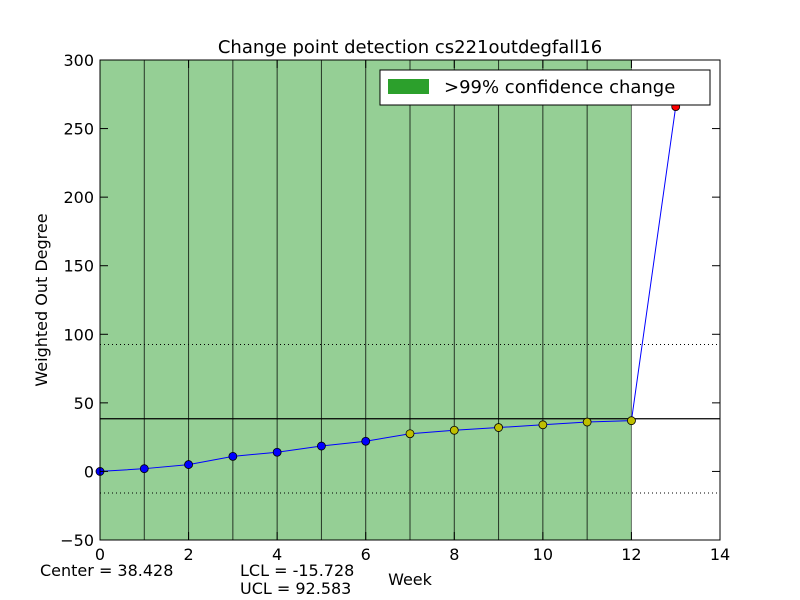 Image resolution: width=800 pixels, height=600 pixels. I want to click on x-axis-label: Week, so click(410, 579).